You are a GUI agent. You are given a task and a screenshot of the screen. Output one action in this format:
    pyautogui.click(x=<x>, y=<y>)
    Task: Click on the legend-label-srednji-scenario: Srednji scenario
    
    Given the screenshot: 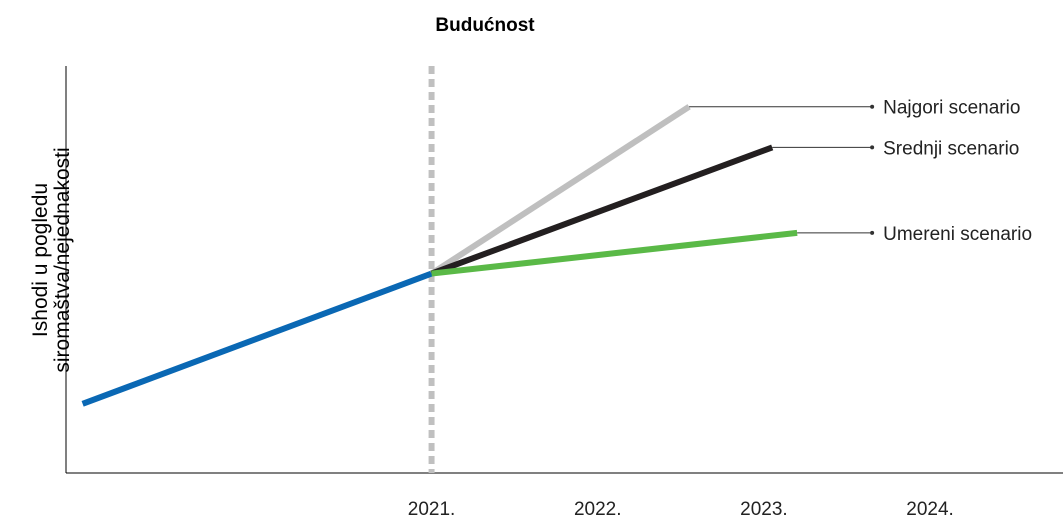 What is the action you would take?
    pyautogui.click(x=951, y=148)
    